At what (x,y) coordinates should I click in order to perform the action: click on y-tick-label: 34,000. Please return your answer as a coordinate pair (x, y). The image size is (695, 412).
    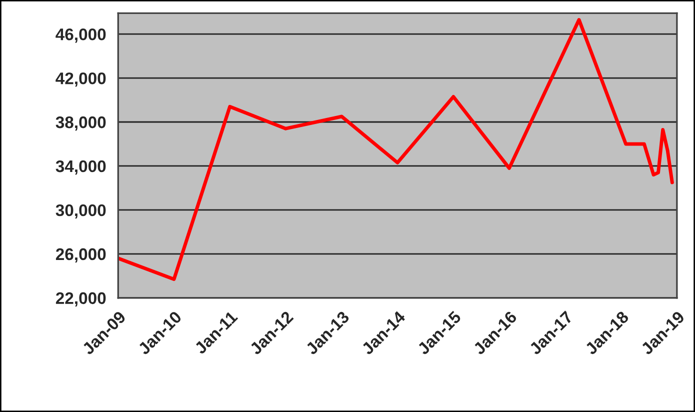
    Looking at the image, I should click on (81, 167).